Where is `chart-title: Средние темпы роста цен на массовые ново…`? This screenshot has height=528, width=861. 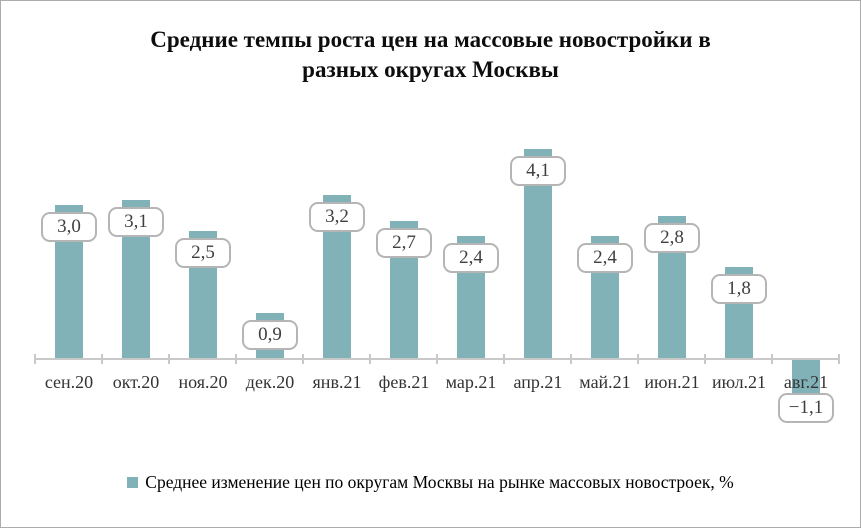
chart-title: Средние темпы роста цен на массовые ново… is located at coordinates (430, 54).